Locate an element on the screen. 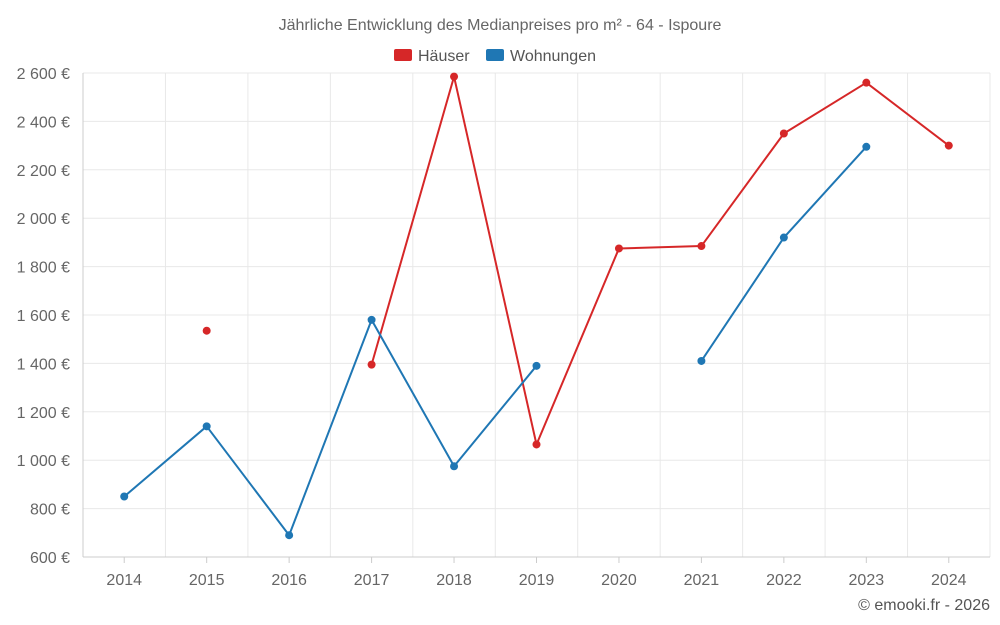  x-tick-label: 2016 is located at coordinates (289, 580).